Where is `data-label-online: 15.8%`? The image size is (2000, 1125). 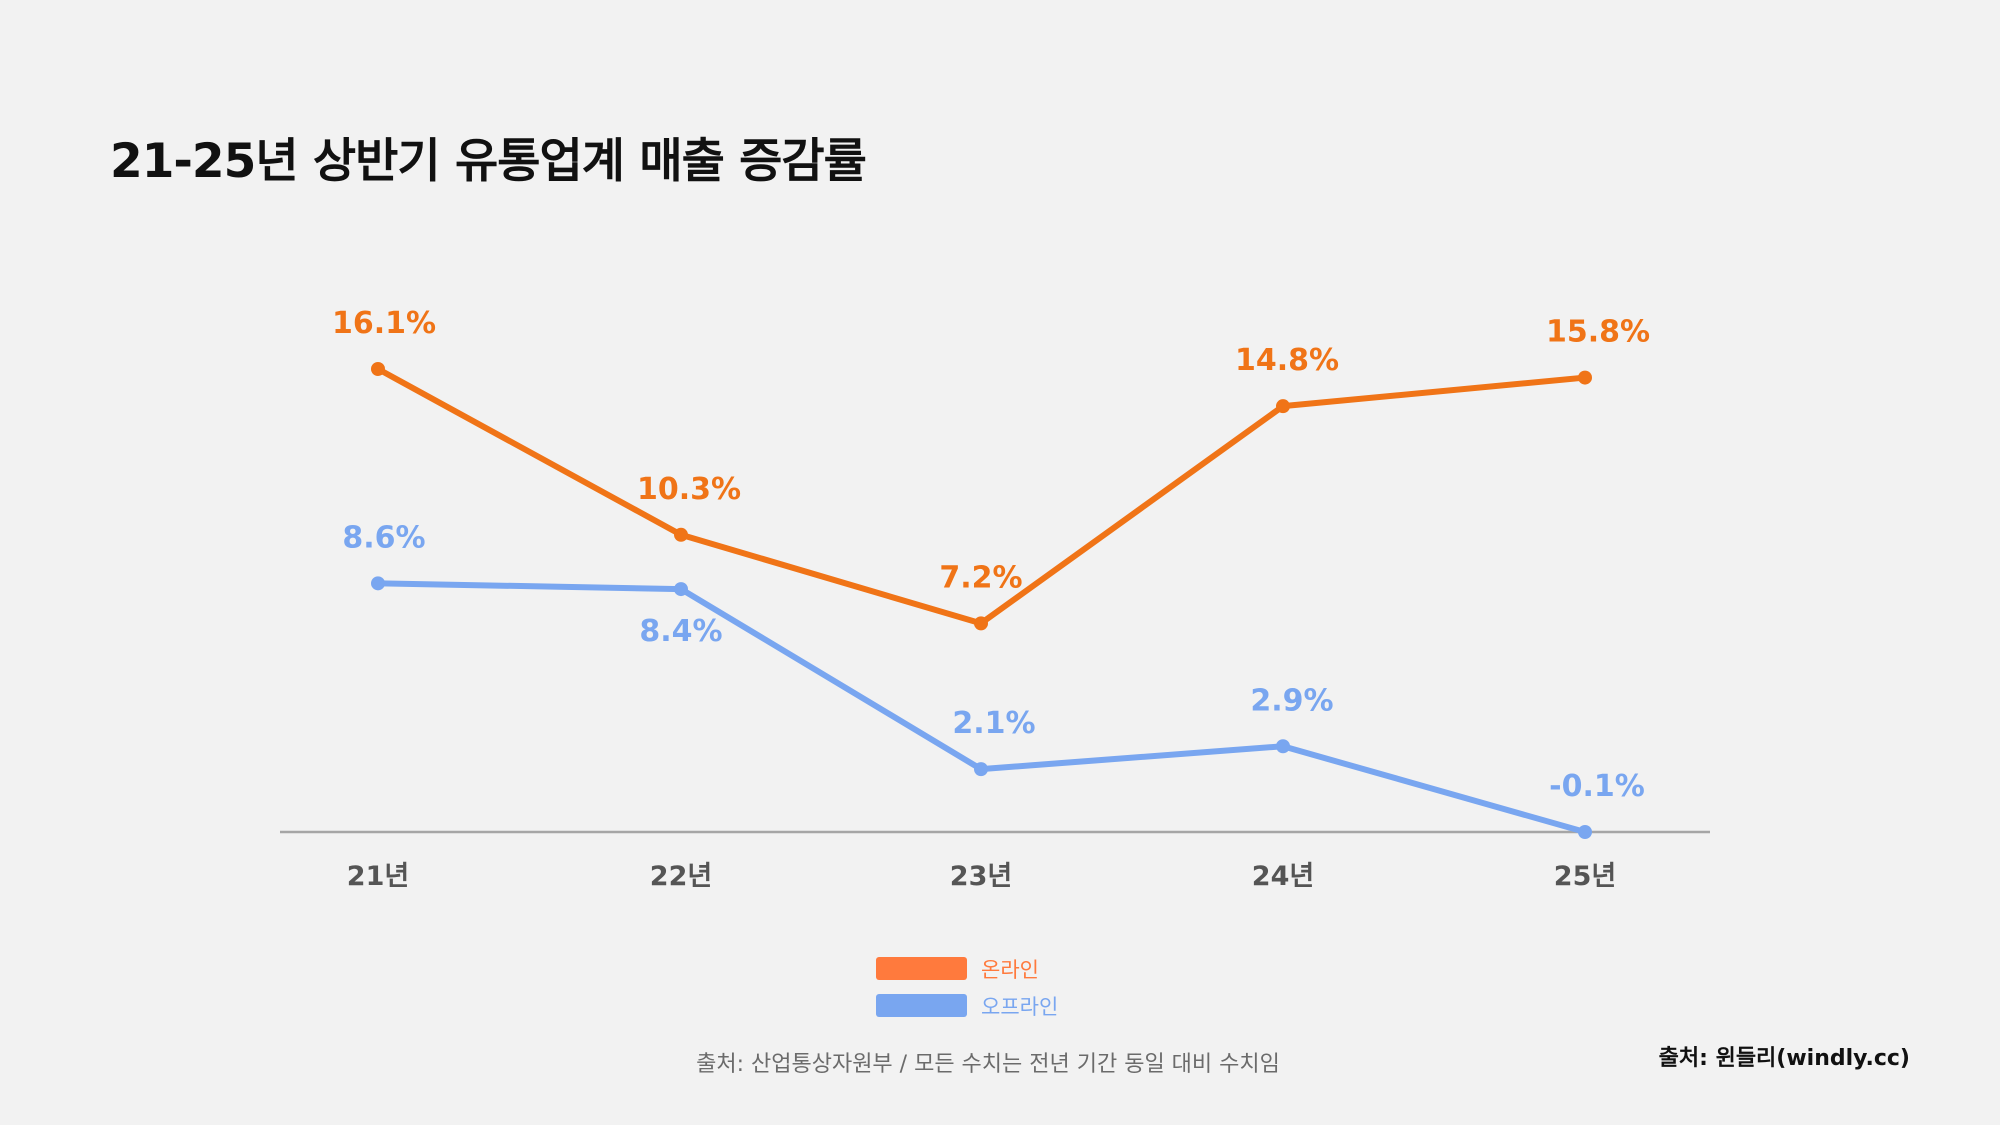
data-label-online: 15.8% is located at coordinates (1598, 332).